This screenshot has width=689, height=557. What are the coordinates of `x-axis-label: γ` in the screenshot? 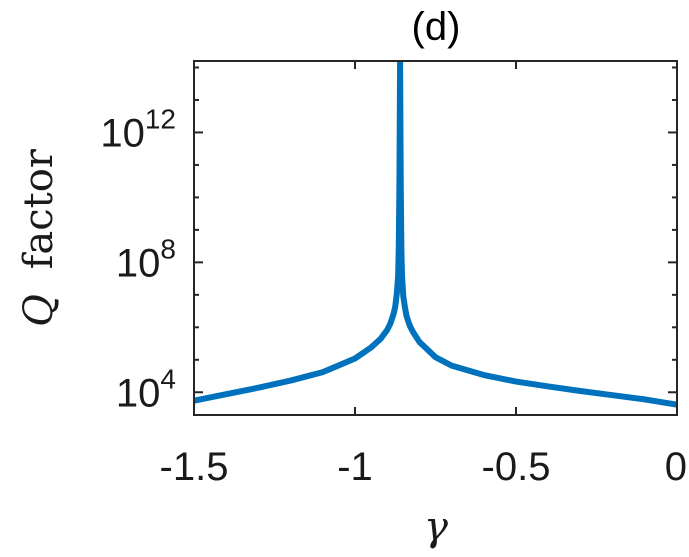 It's located at (436, 527).